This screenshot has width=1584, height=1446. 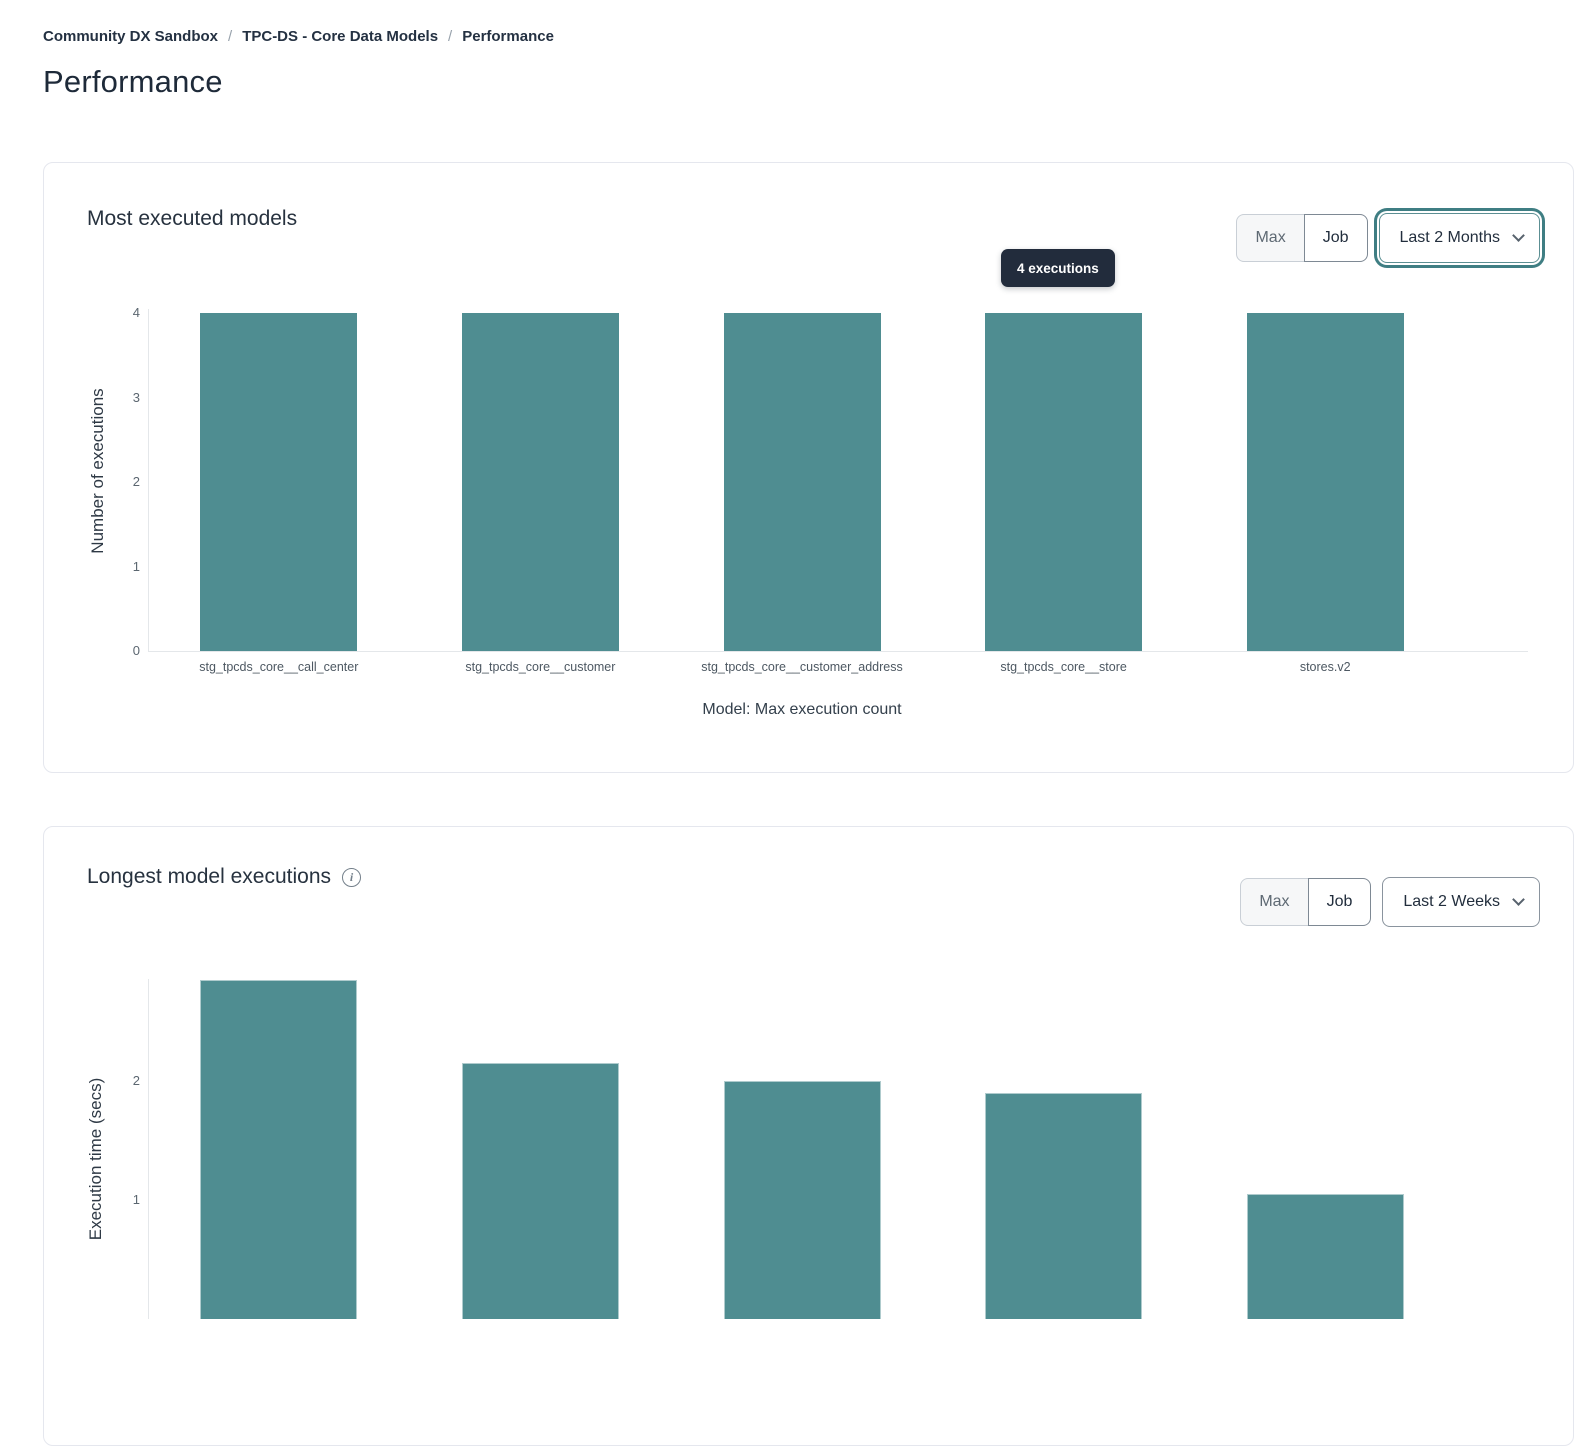 What do you see at coordinates (136, 650) in the screenshot?
I see `y-tick-label: 0` at bounding box center [136, 650].